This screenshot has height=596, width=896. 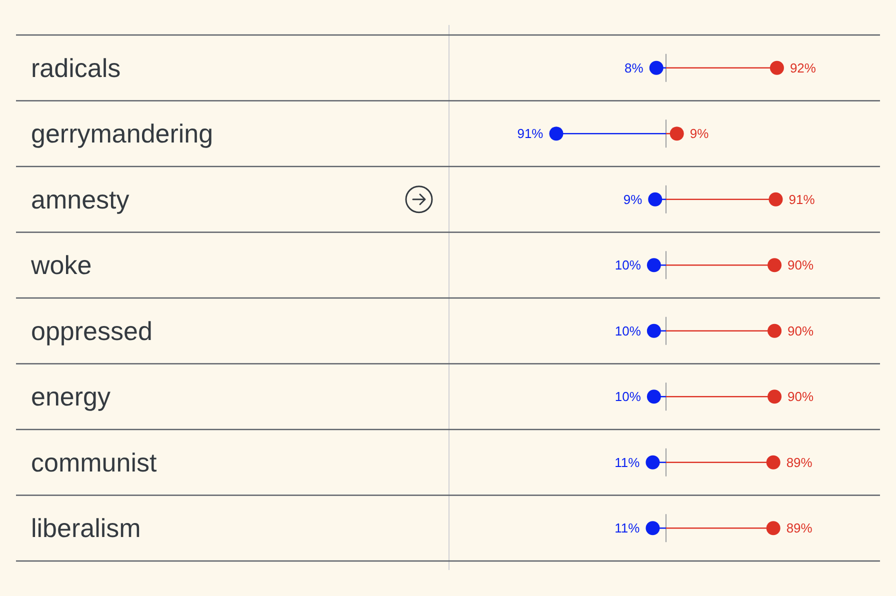 What do you see at coordinates (700, 134) in the screenshot?
I see `data-label: 9%` at bounding box center [700, 134].